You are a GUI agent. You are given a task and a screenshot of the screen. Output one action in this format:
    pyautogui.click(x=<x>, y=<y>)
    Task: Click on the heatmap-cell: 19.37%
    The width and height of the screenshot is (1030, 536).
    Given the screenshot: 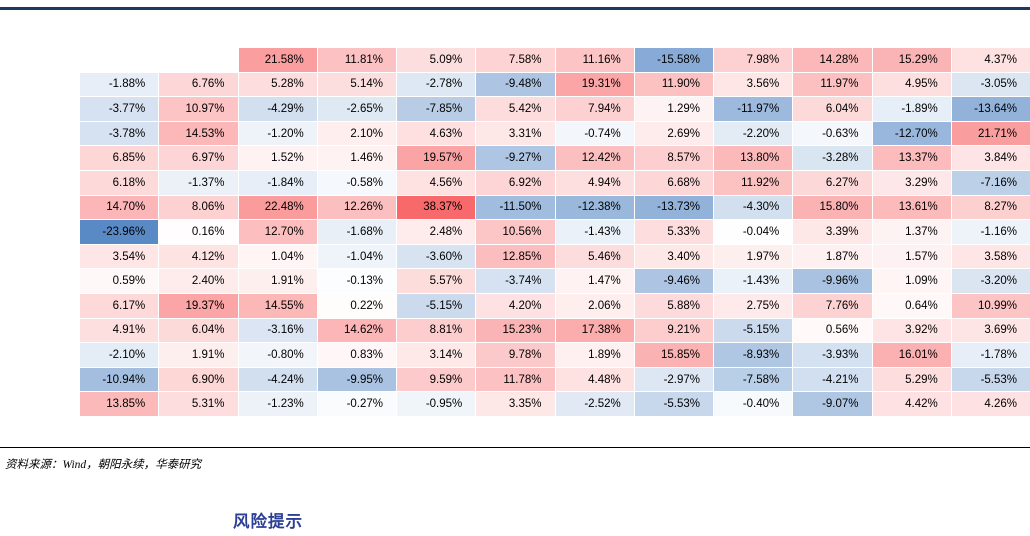 What is the action you would take?
    pyautogui.click(x=198, y=306)
    